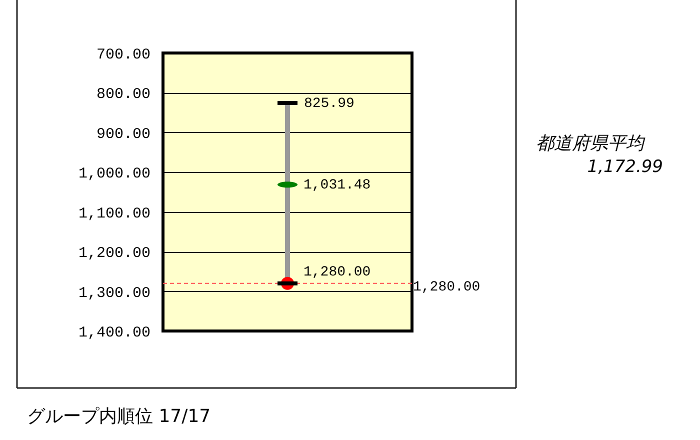  Describe the element at coordinates (337, 272) in the screenshot. I see `data-label: 1,280.00` at that location.